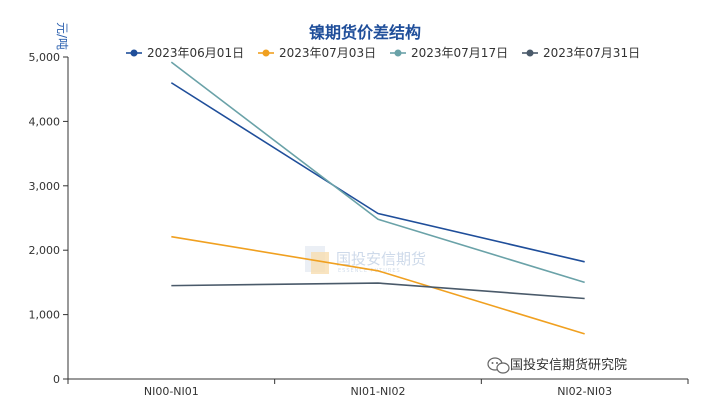  What do you see at coordinates (498, 365) in the screenshot?
I see `wechat-icon` at bounding box center [498, 365].